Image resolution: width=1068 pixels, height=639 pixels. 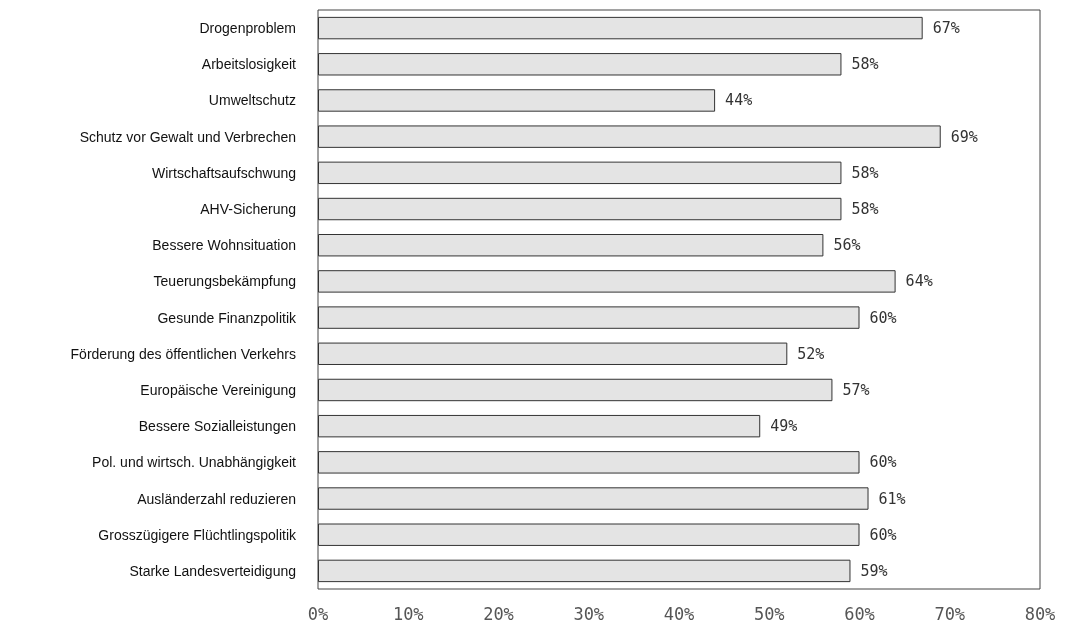 What do you see at coordinates (498, 613) in the screenshot?
I see `x-tick-label: 20%` at bounding box center [498, 613].